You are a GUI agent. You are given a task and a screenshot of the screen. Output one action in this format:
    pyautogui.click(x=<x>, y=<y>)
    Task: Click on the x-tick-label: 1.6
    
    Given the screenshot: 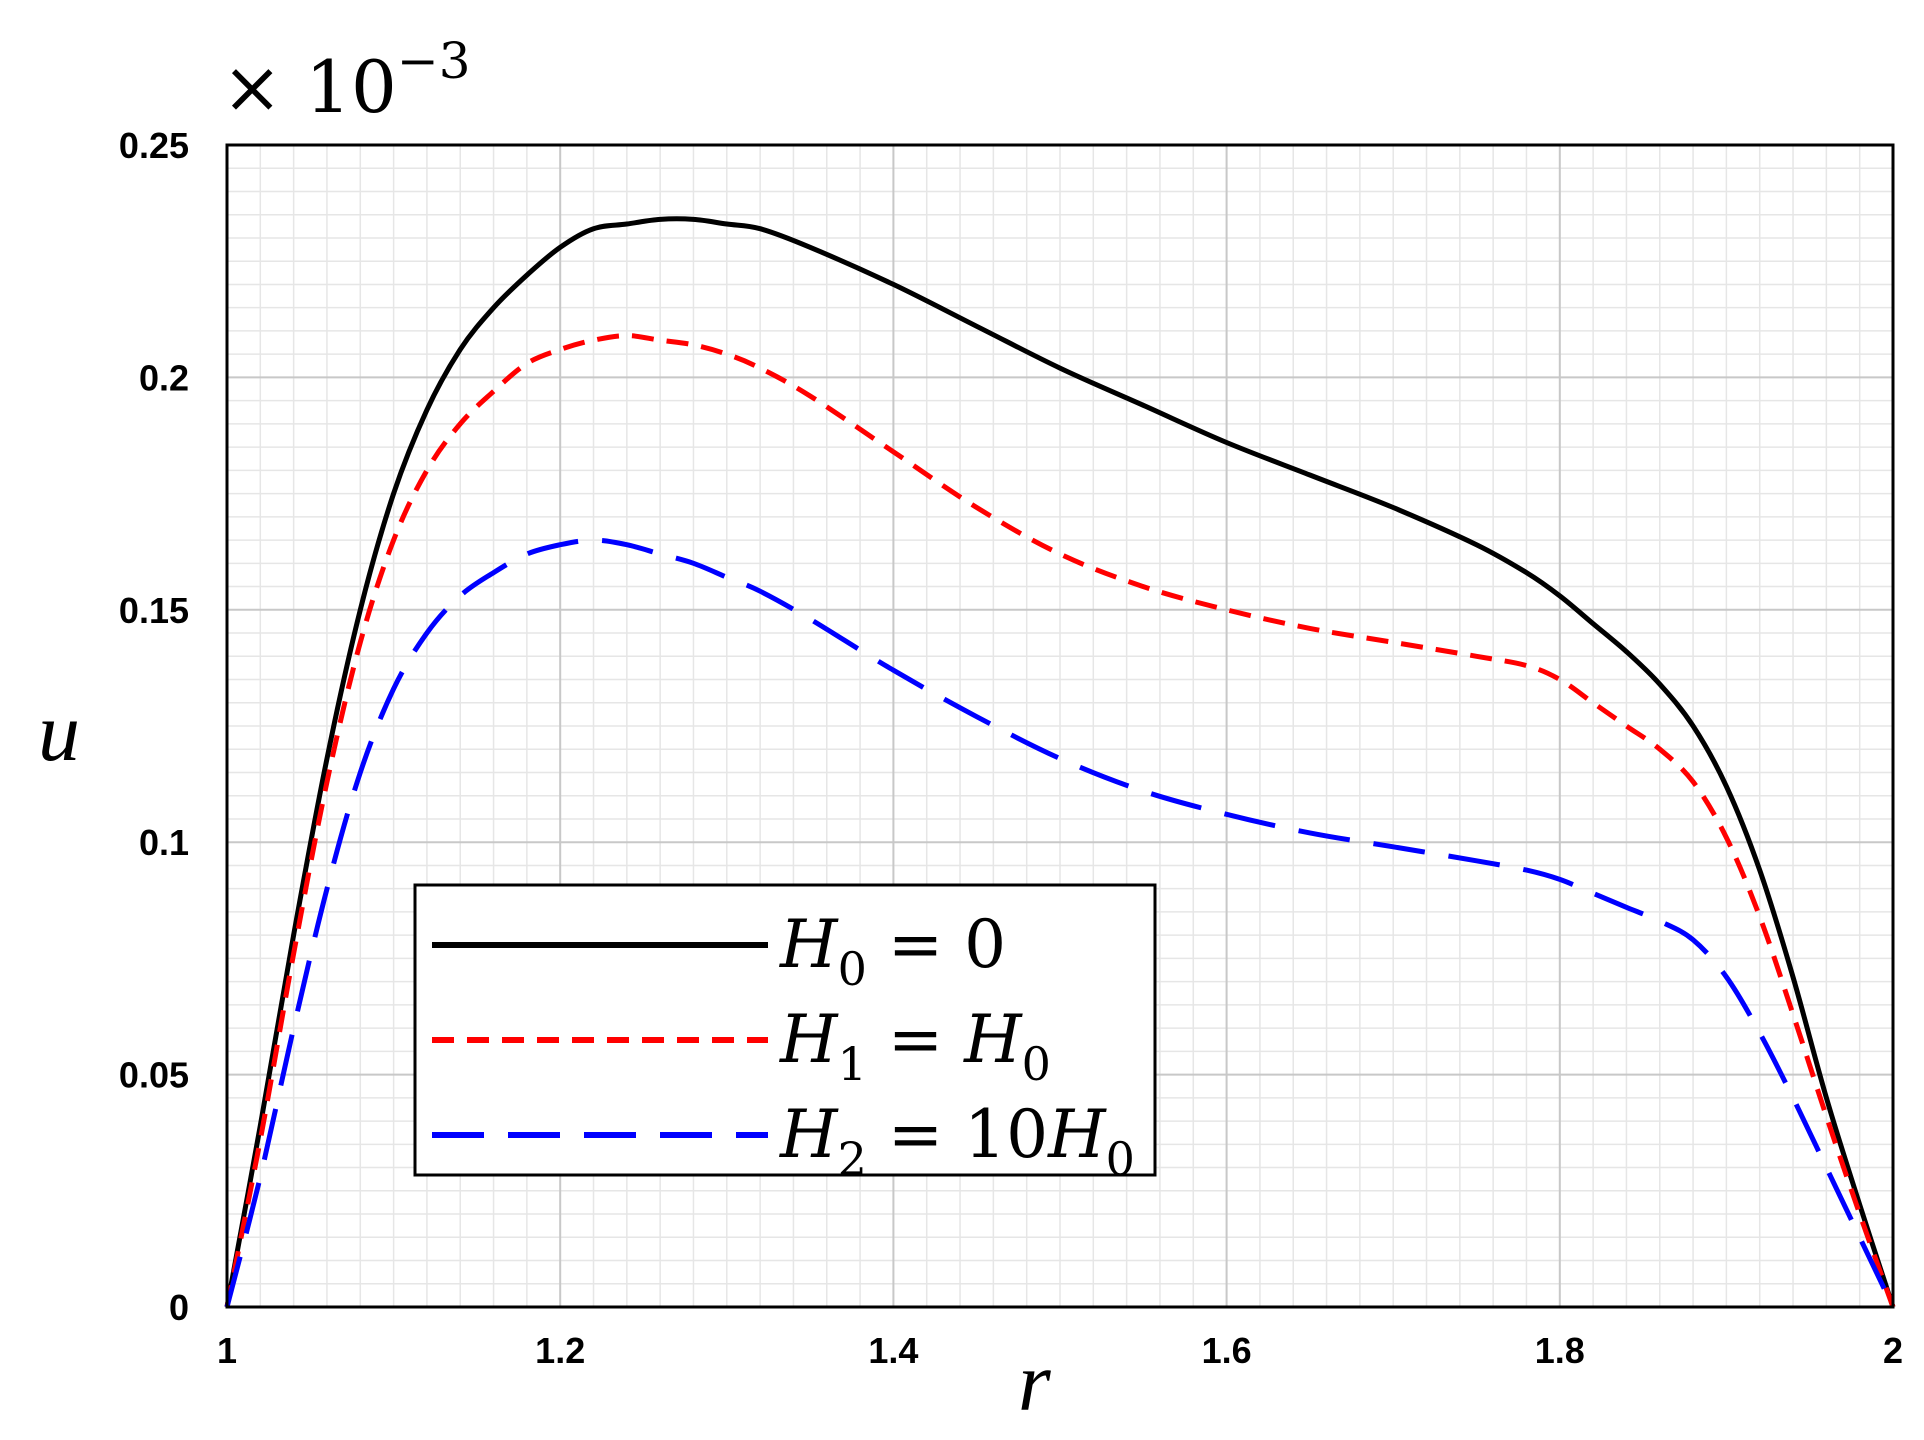 What is the action you would take?
    pyautogui.click(x=1227, y=1350)
    